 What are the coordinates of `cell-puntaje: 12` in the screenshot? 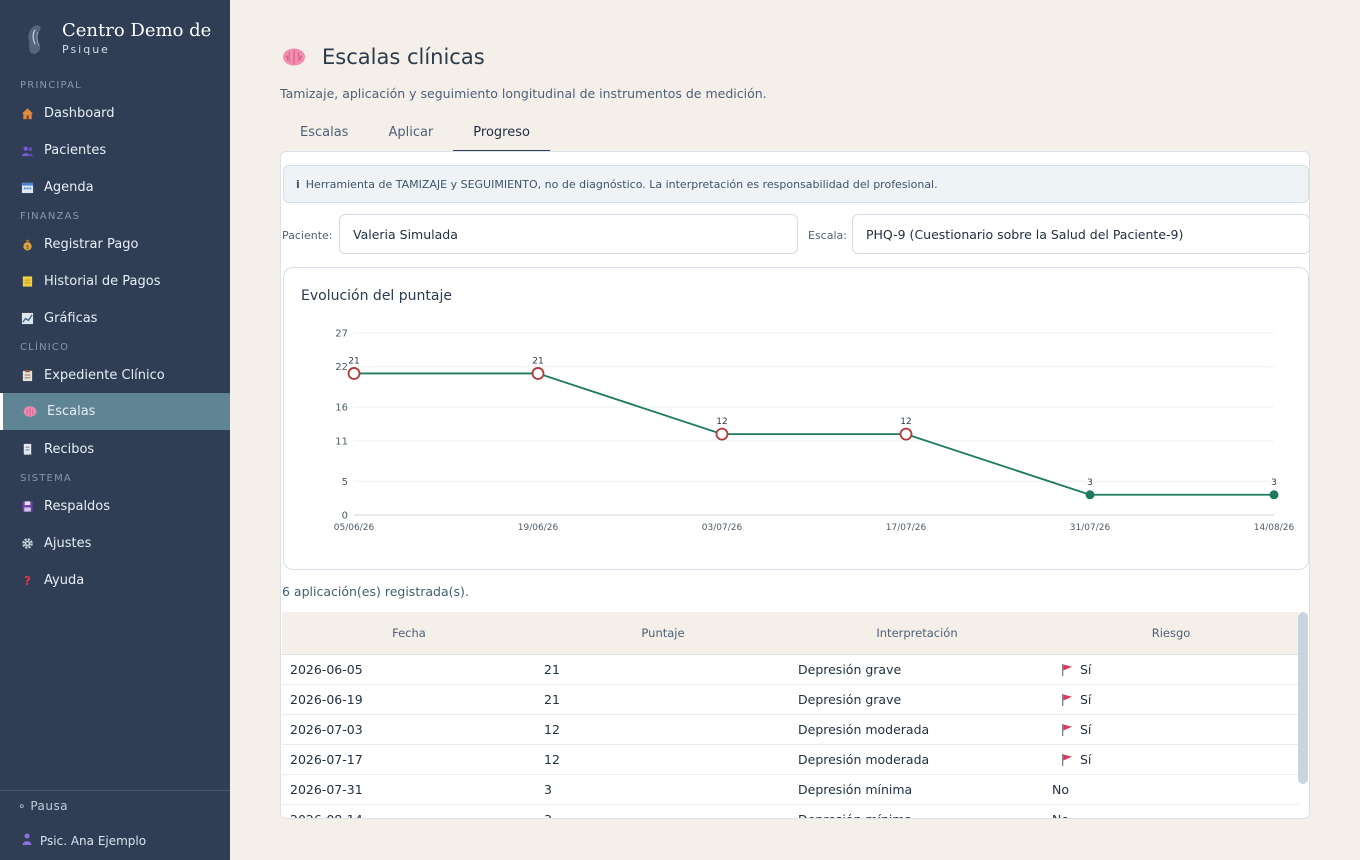 It's located at (663, 759).